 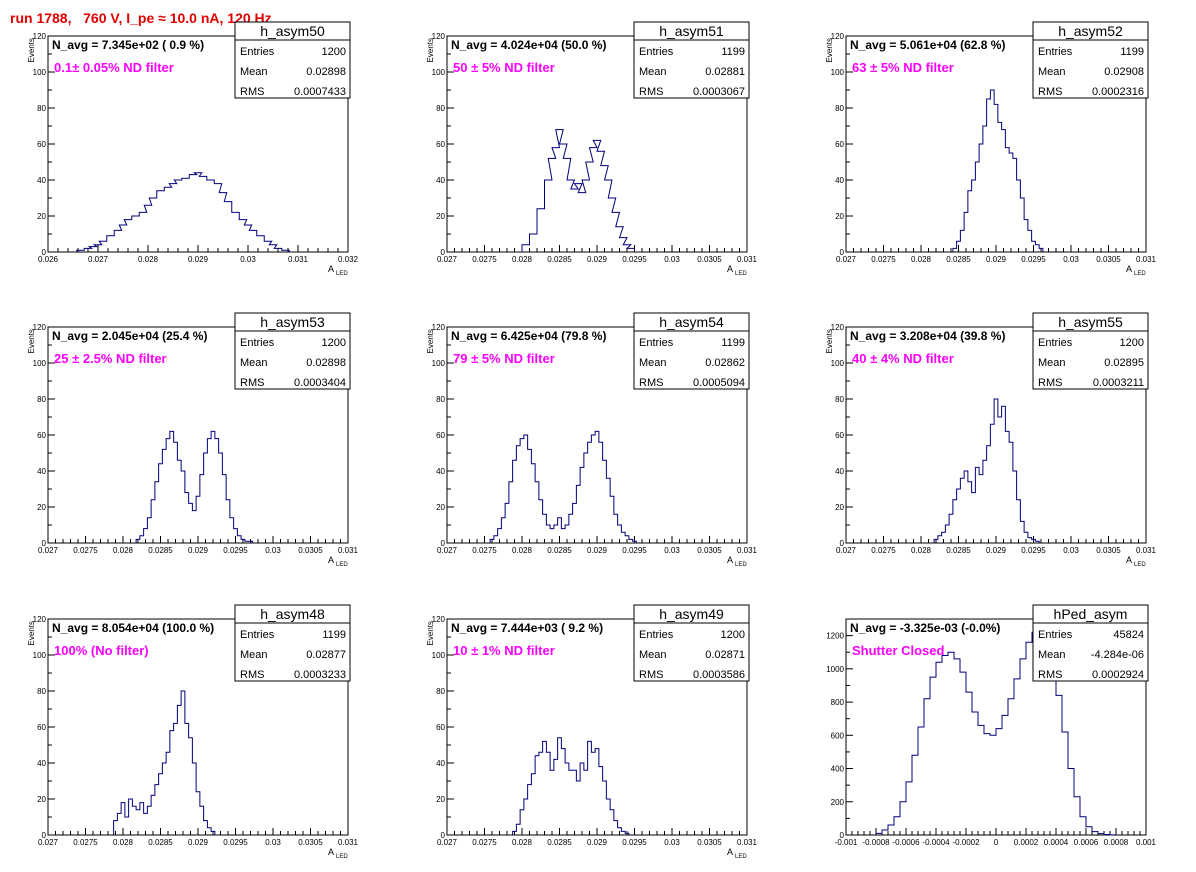 I want to click on stats-value: 1199, so click(x=733, y=52).